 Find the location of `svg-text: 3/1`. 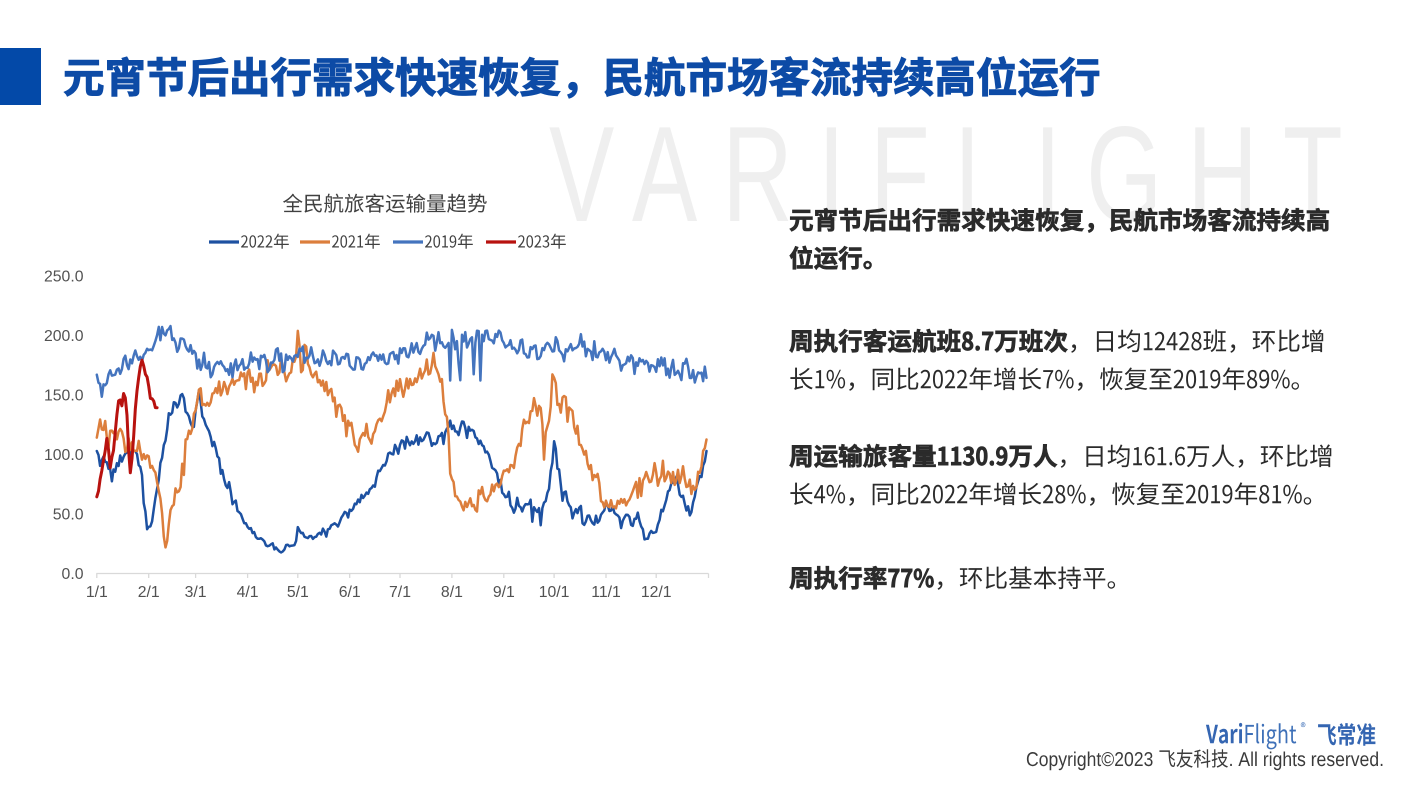

svg-text: 3/1 is located at coordinates (196, 592).